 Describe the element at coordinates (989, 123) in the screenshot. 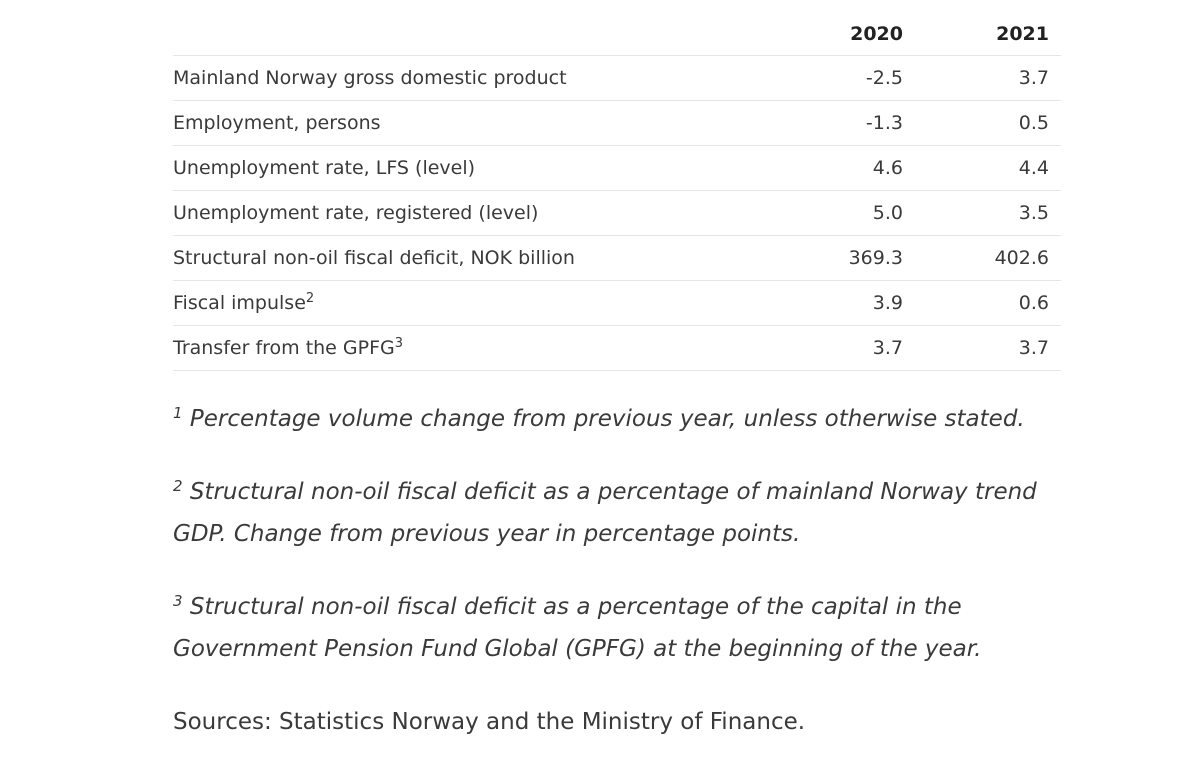

I see `value-2021: 0.5` at that location.